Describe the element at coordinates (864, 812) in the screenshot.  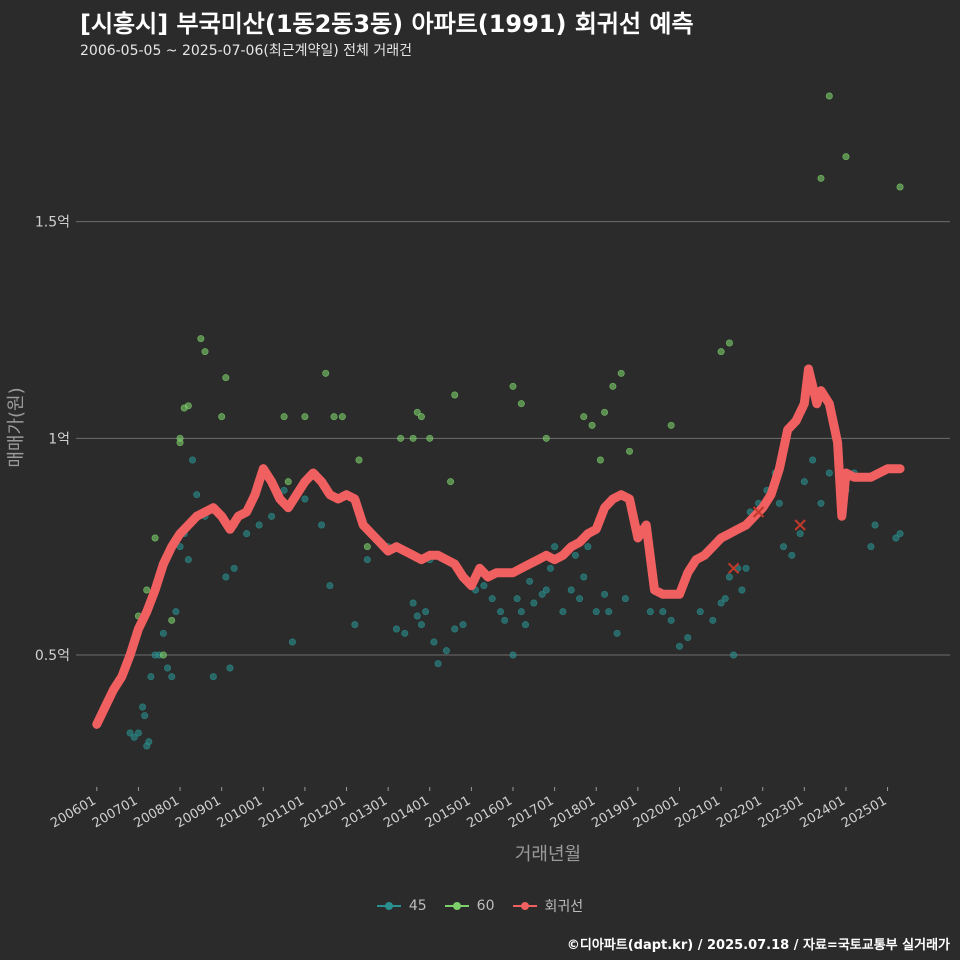
I see `x-tick-label: 202501` at that location.